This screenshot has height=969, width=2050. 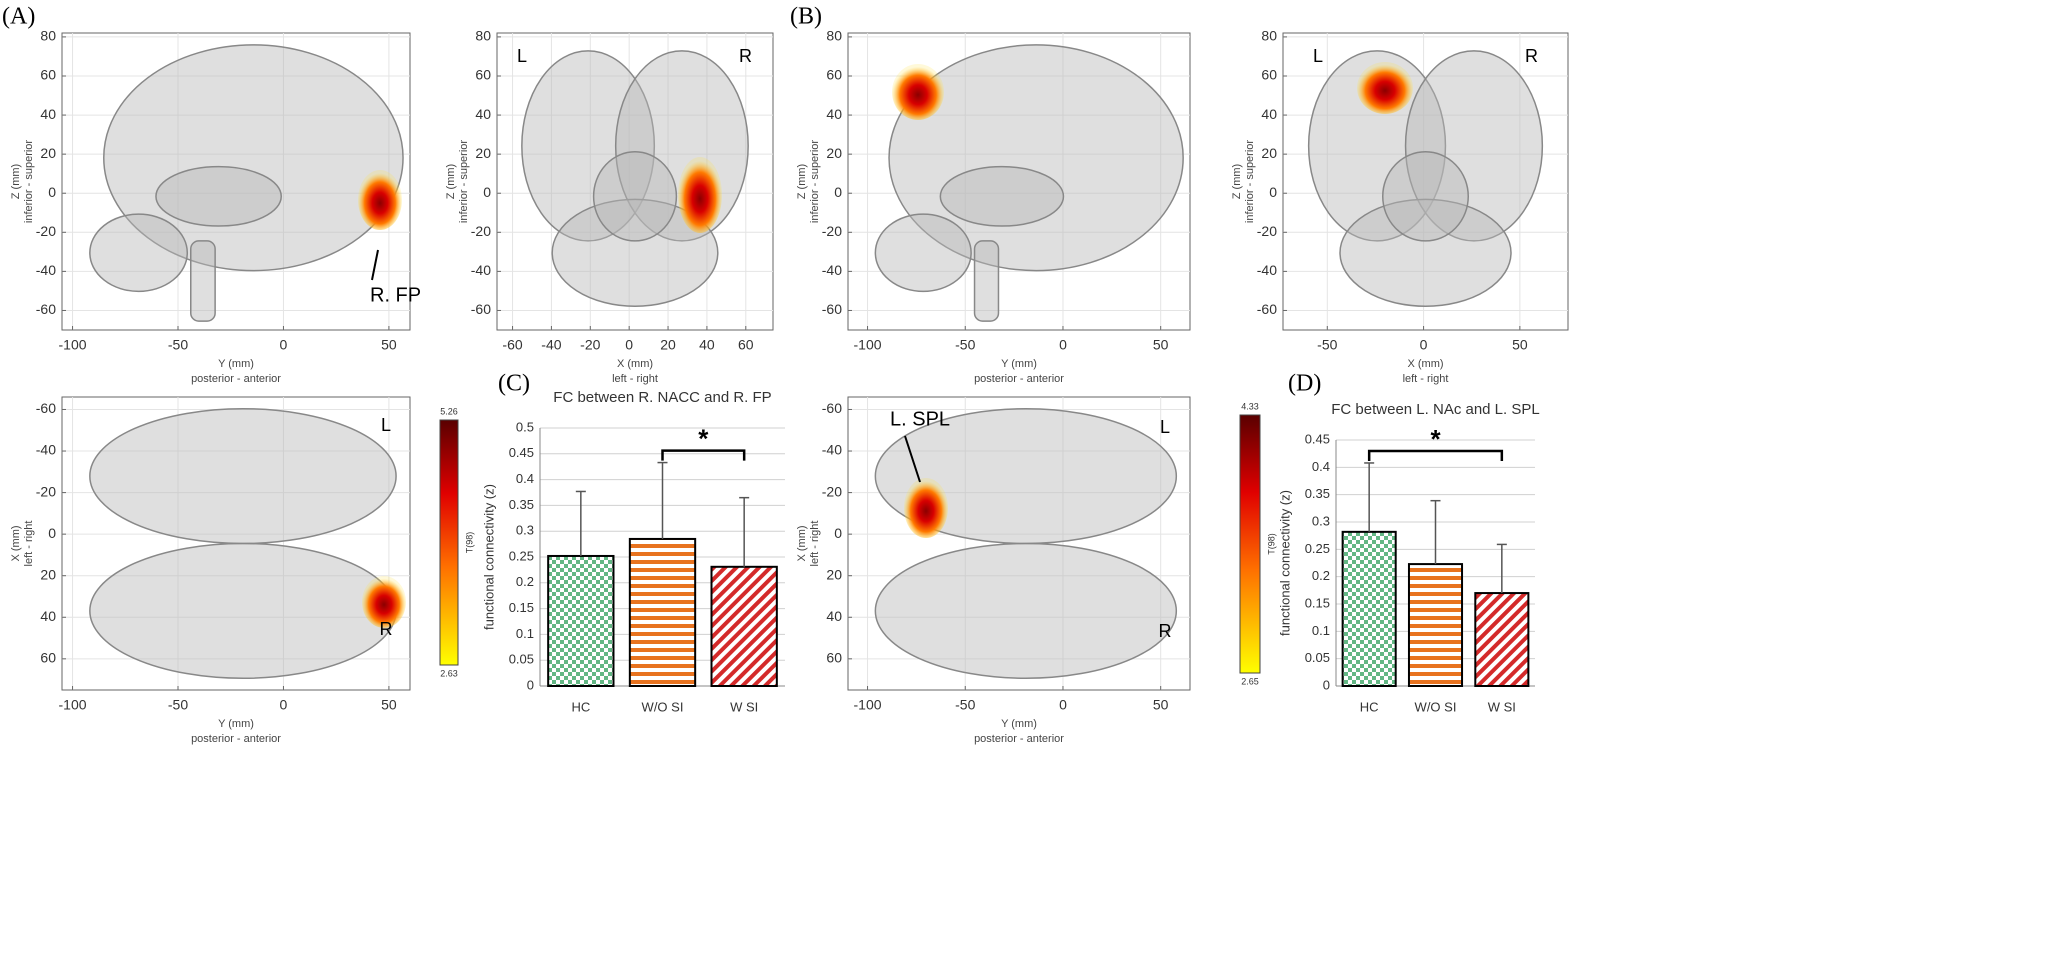 What do you see at coordinates (512, 345) in the screenshot?
I see `x-tick-label: -60` at bounding box center [512, 345].